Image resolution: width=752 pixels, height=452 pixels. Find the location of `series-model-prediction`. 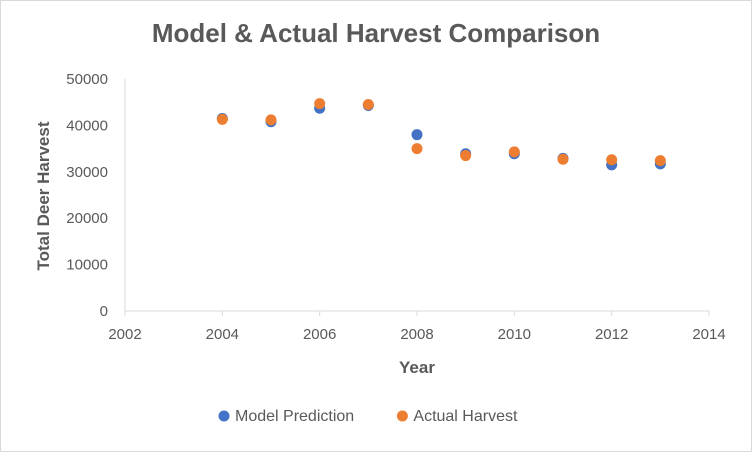

series-model-prediction is located at coordinates (441, 135).